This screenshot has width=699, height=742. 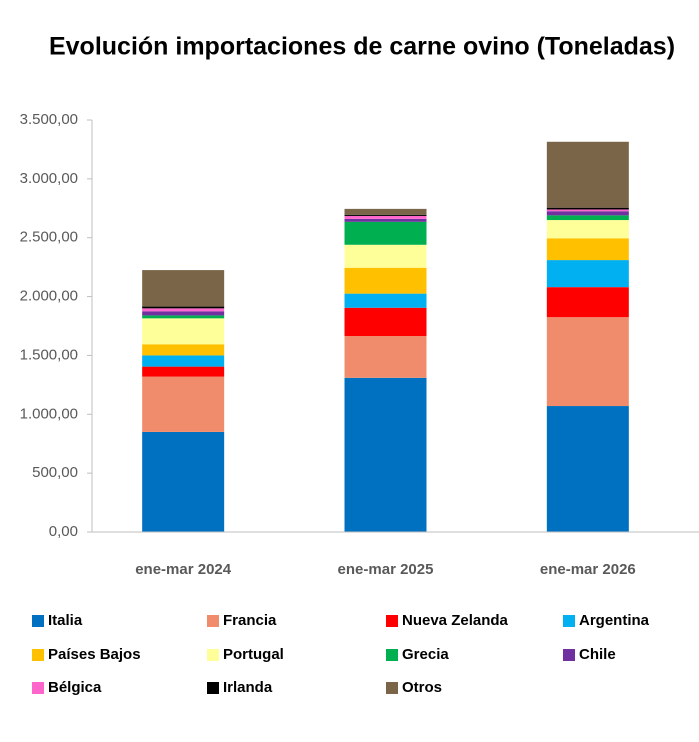 What do you see at coordinates (49, 413) in the screenshot?
I see `y-tick-label: 1.000,00` at bounding box center [49, 413].